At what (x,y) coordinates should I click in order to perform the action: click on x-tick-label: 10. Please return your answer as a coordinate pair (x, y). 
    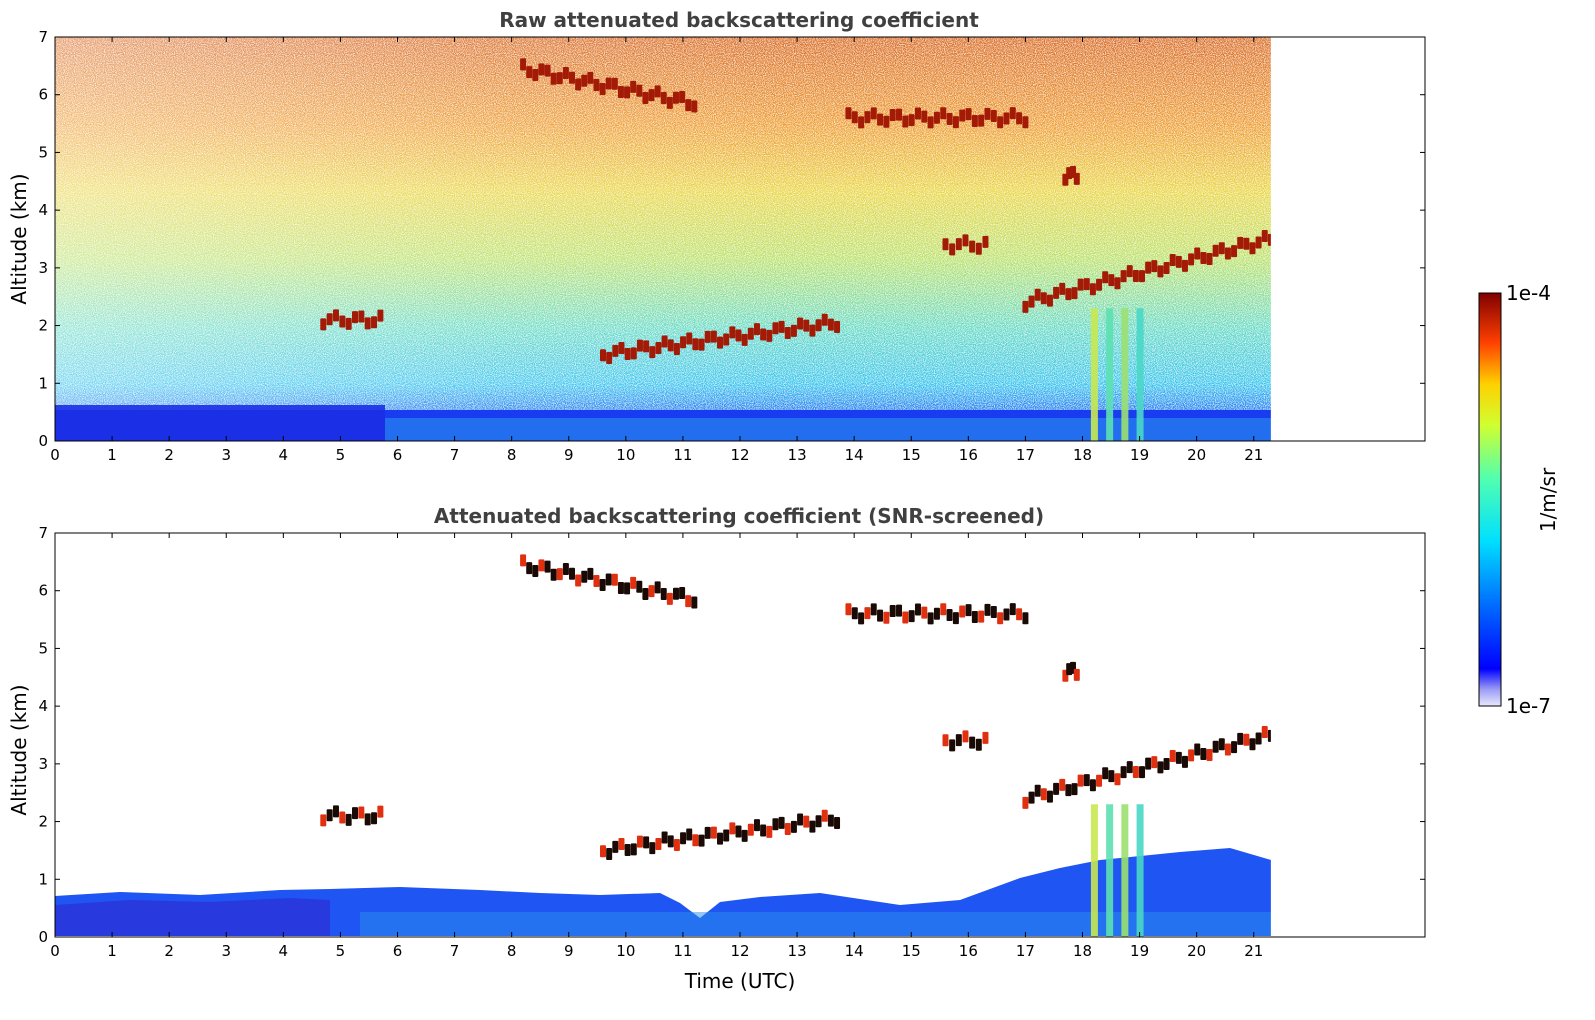
    Looking at the image, I should click on (625, 455).